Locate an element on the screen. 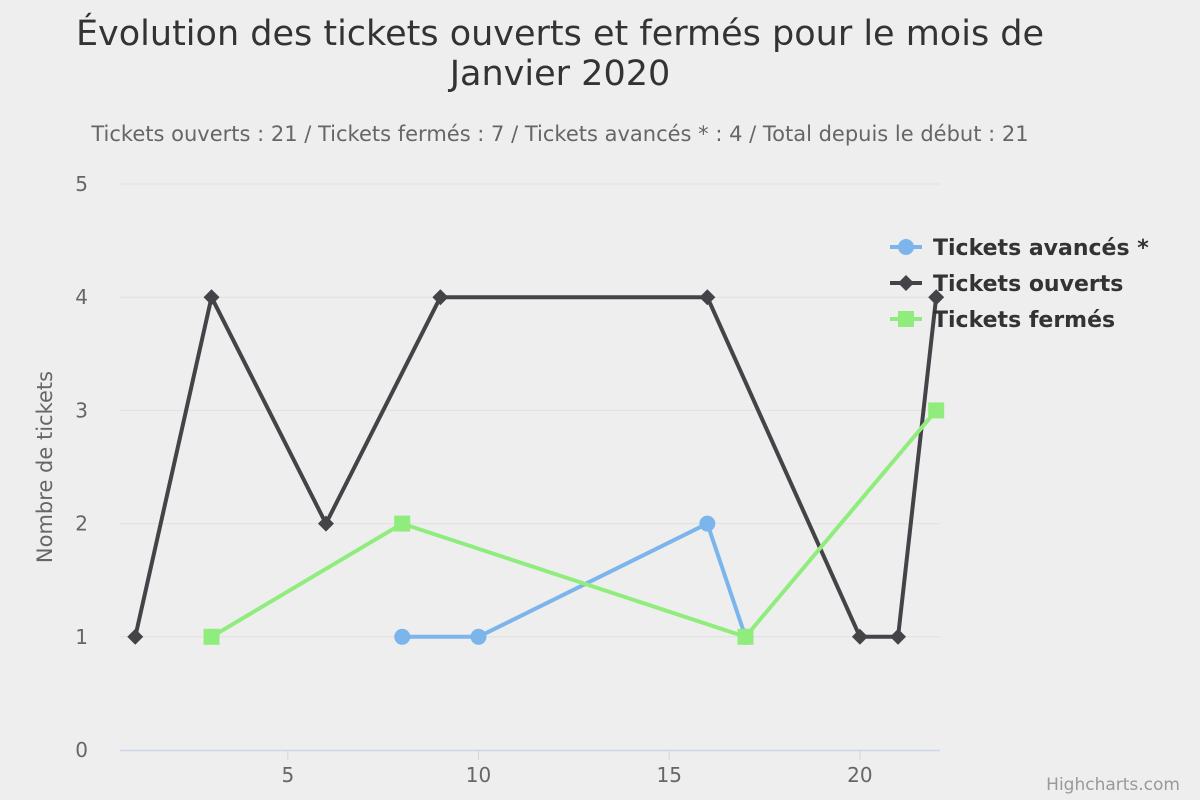 Image resolution: width=1200 pixels, height=800 pixels. legend-item: Tickets fermés is located at coordinates (1002, 320).